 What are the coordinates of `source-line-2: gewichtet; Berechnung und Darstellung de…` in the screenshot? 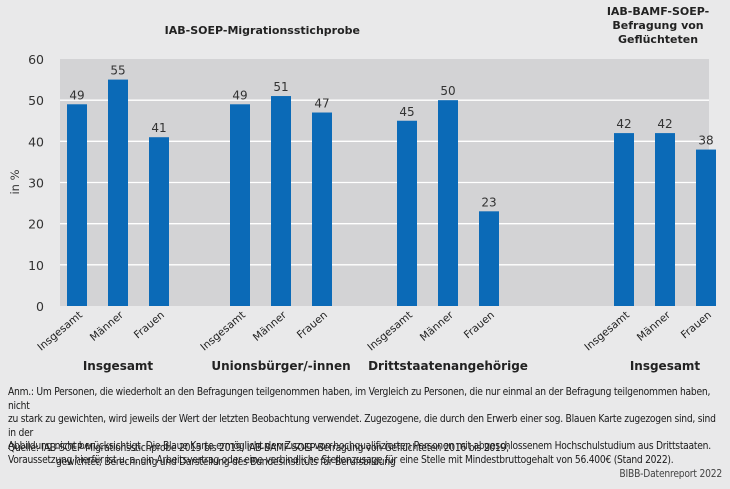 It's located at (226, 462).